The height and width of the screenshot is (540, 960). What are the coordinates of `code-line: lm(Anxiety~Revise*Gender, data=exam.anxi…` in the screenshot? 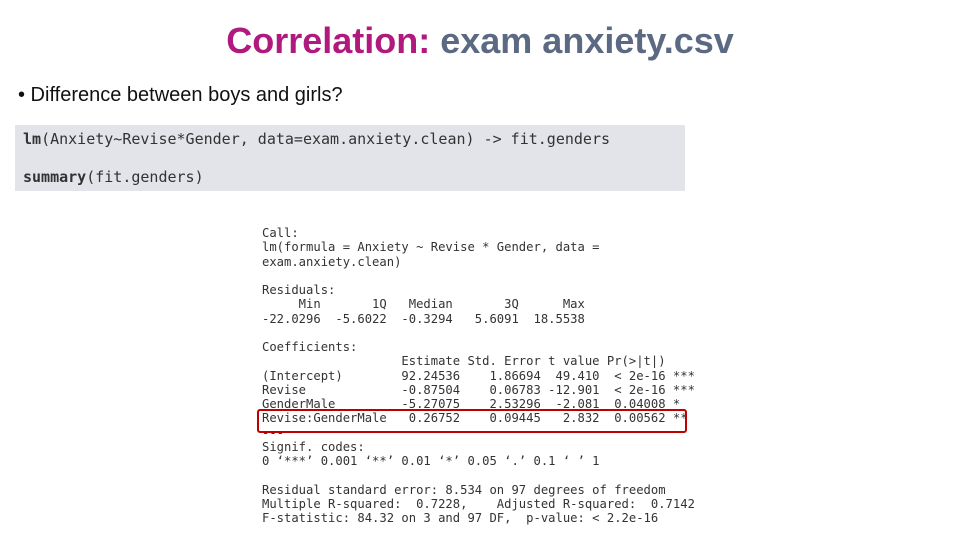 It's located at (316, 139).